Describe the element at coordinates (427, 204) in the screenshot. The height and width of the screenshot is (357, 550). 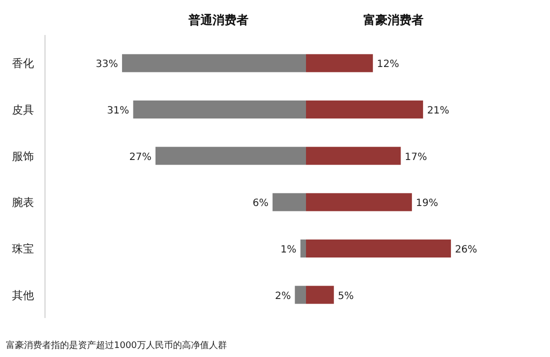
I see `data-label: 19%` at that location.